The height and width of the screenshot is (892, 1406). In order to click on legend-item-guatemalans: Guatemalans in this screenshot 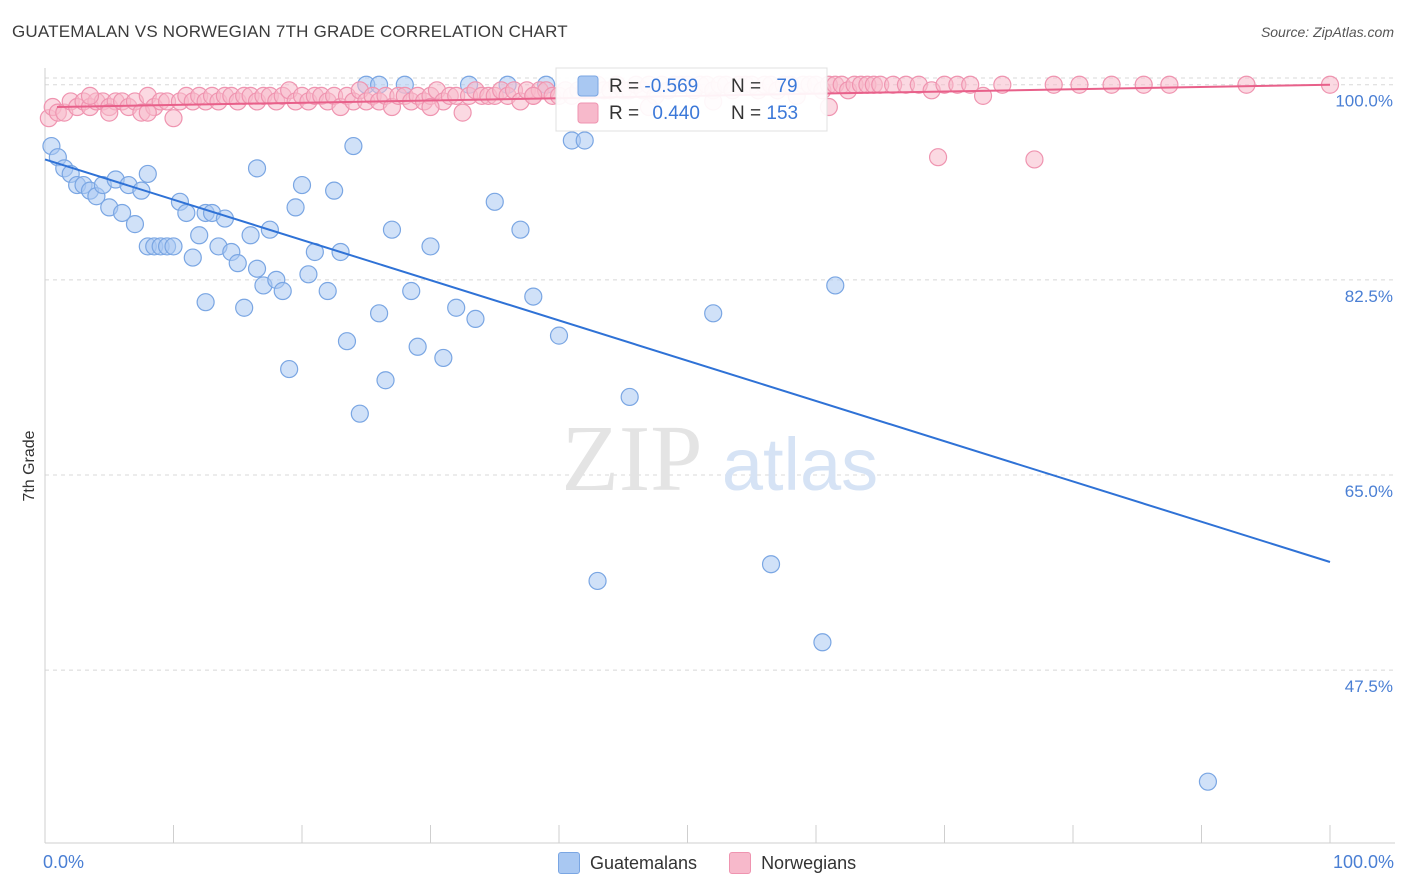, I will do `click(627, 863)`.